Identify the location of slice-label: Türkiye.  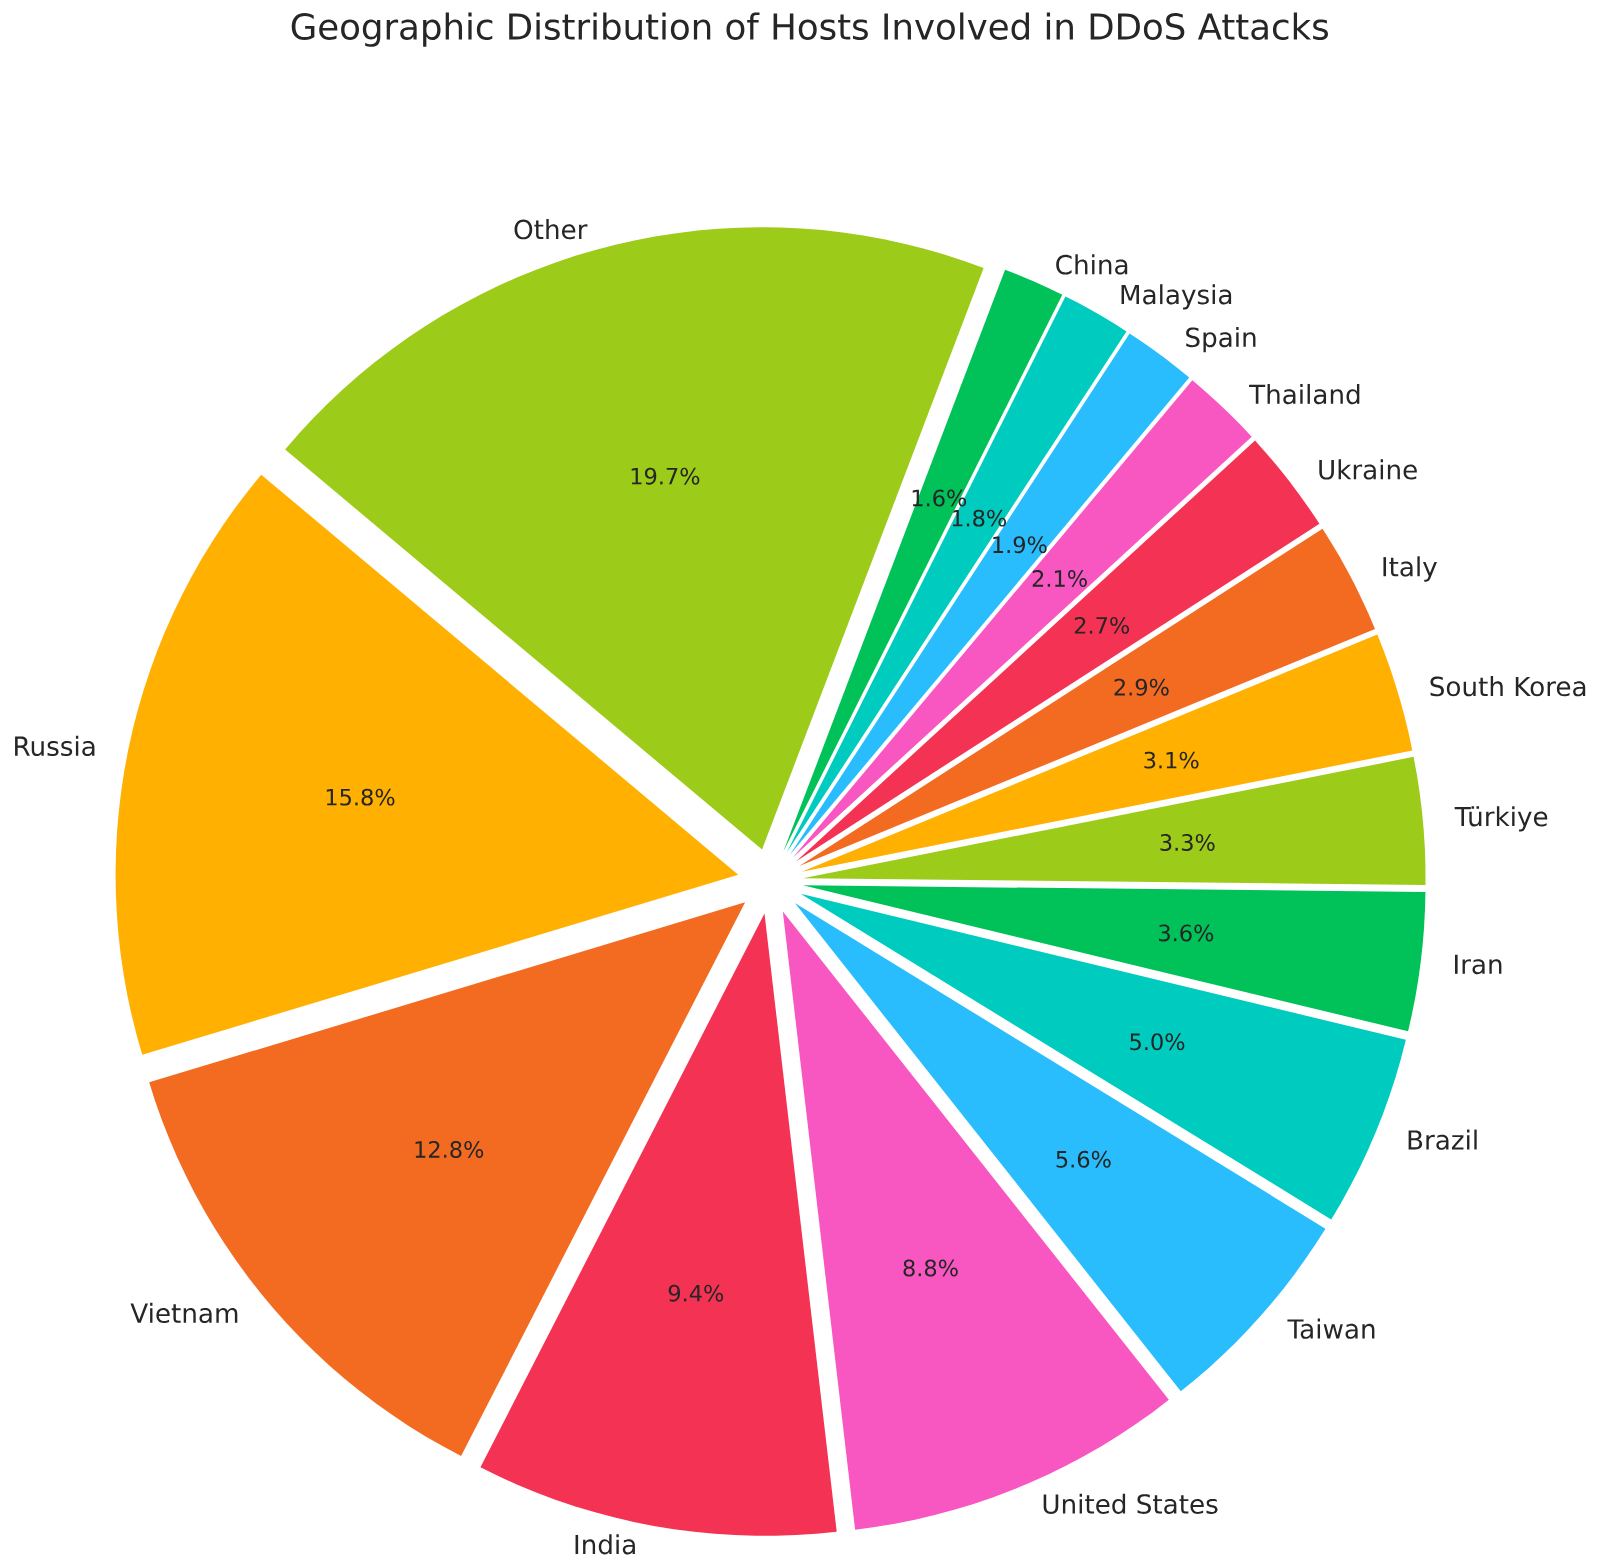
(1501, 819).